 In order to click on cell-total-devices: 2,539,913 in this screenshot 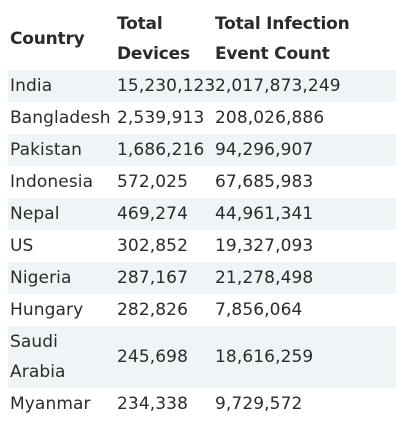, I will do `click(161, 118)`.